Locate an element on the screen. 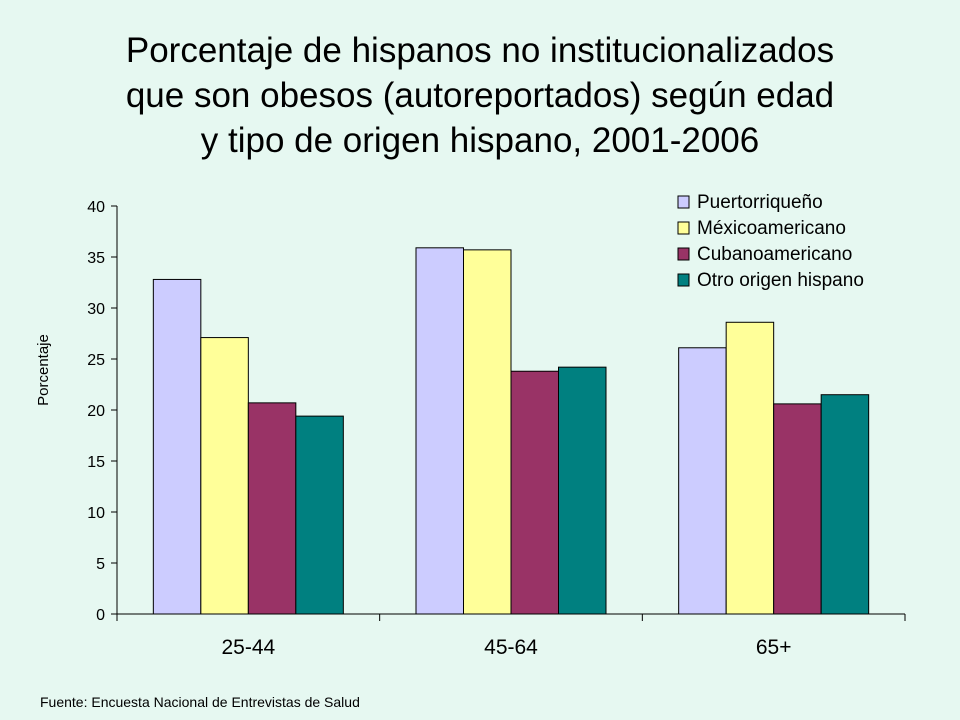 The image size is (960, 720). y-tick-label-5: 5 is located at coordinates (100, 564).